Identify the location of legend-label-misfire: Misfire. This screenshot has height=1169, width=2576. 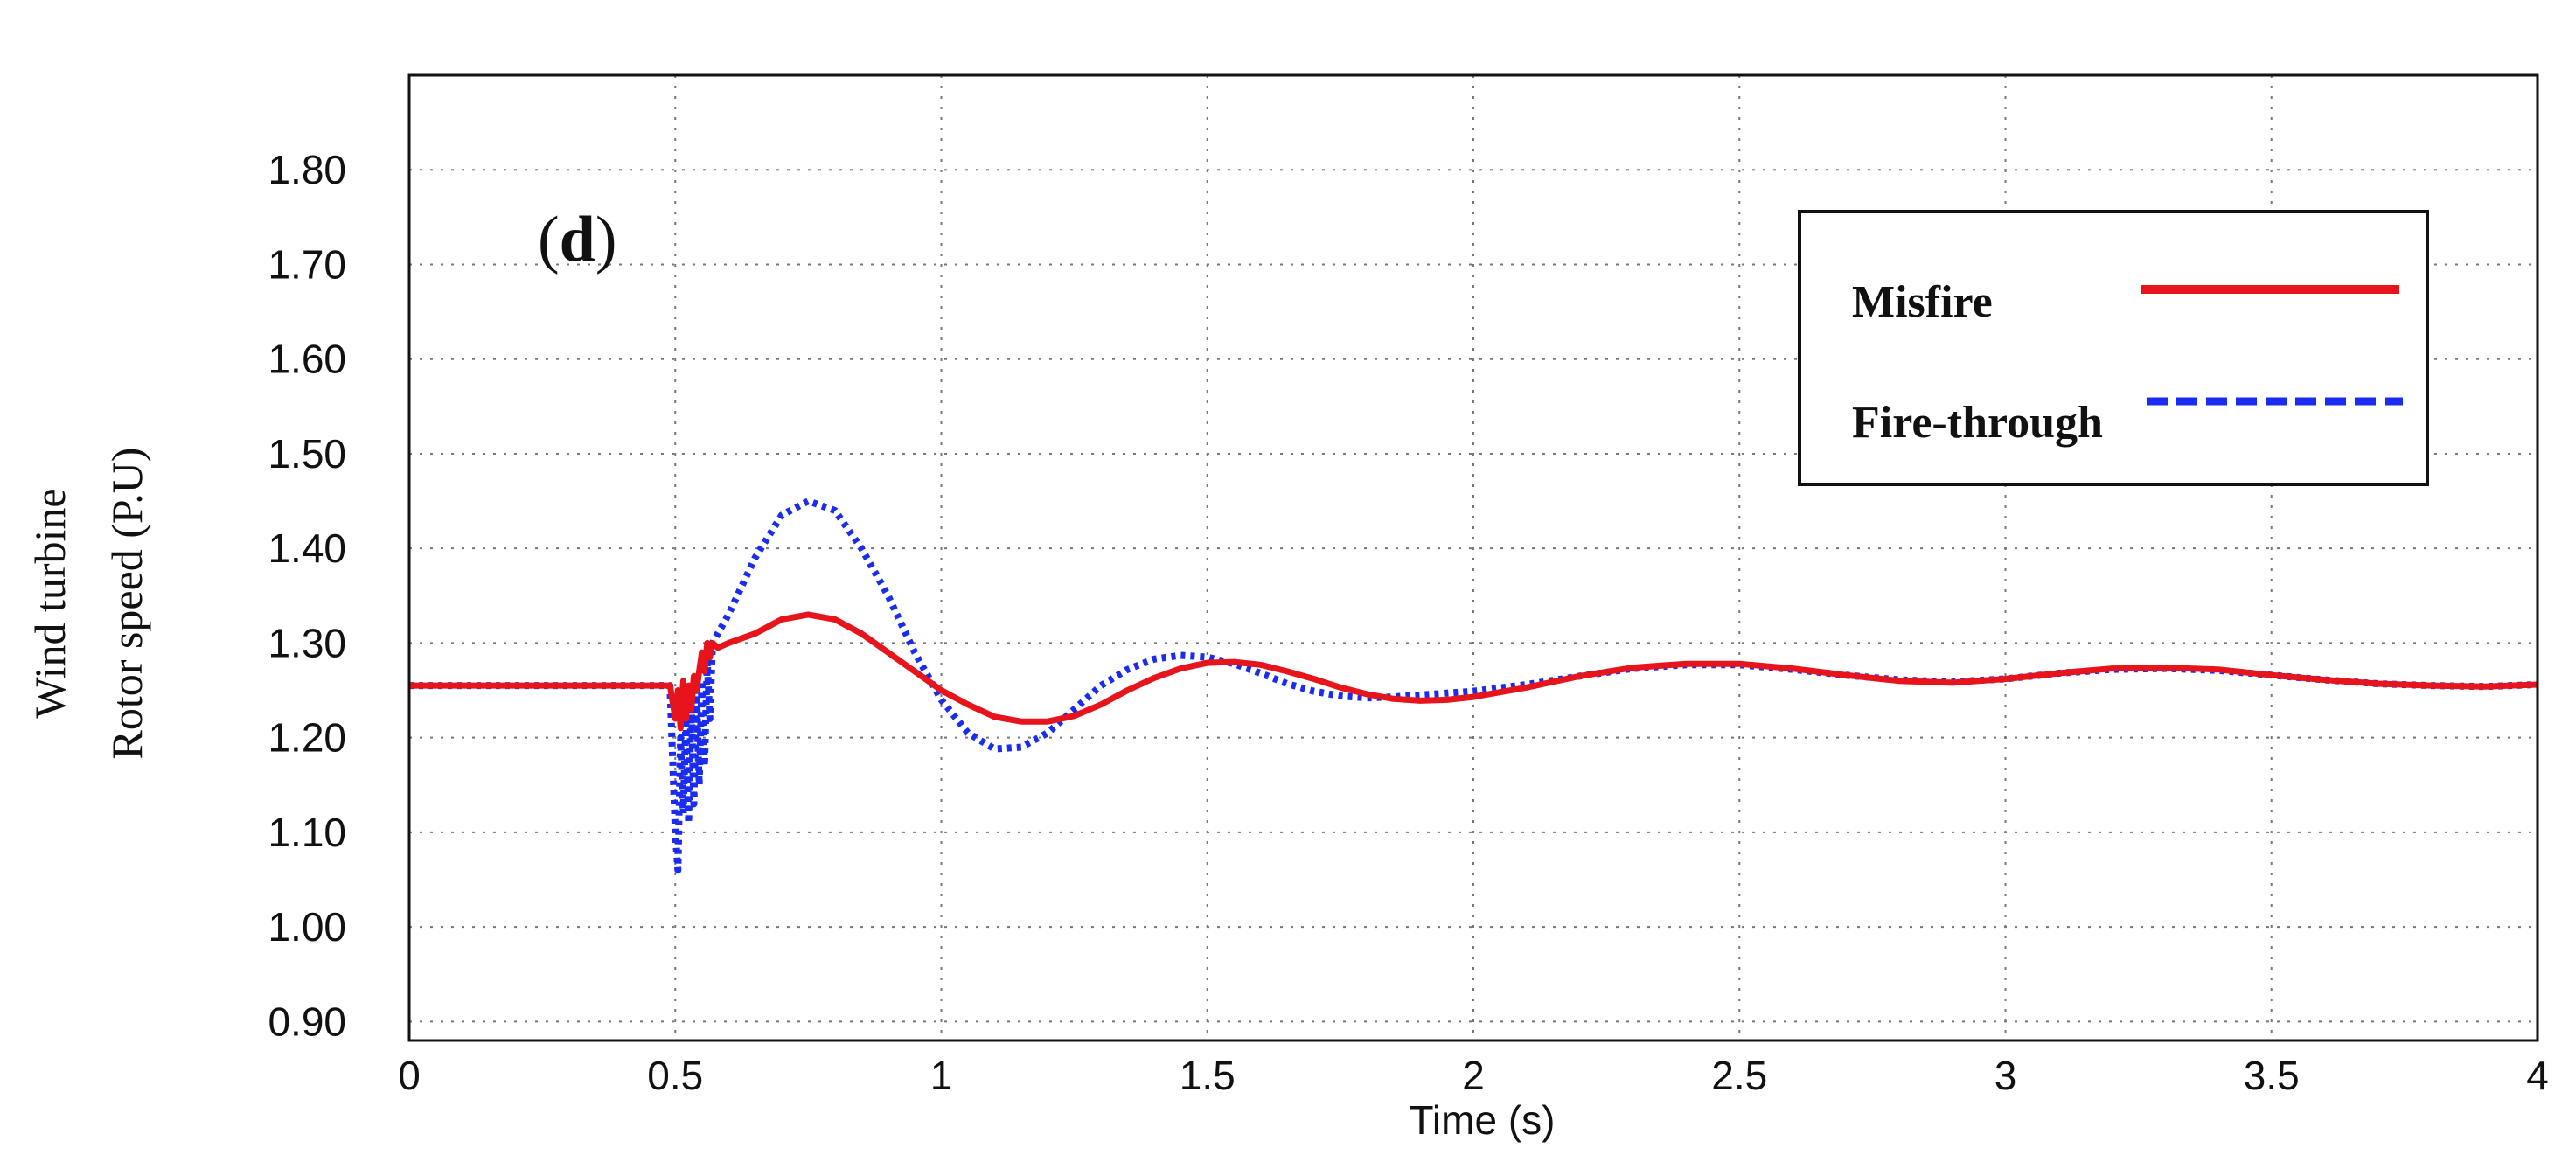
(1922, 302).